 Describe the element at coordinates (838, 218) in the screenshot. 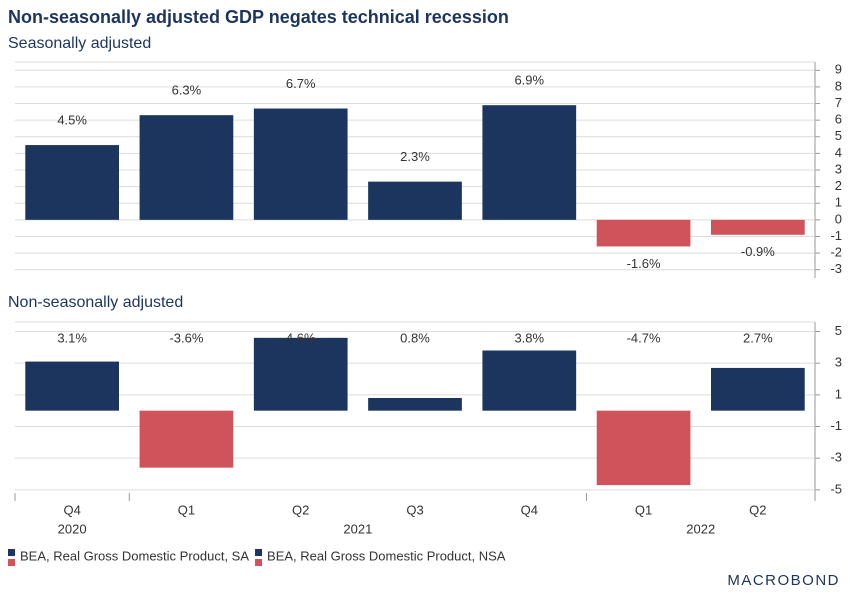

I see `y-tick-label: 0` at that location.